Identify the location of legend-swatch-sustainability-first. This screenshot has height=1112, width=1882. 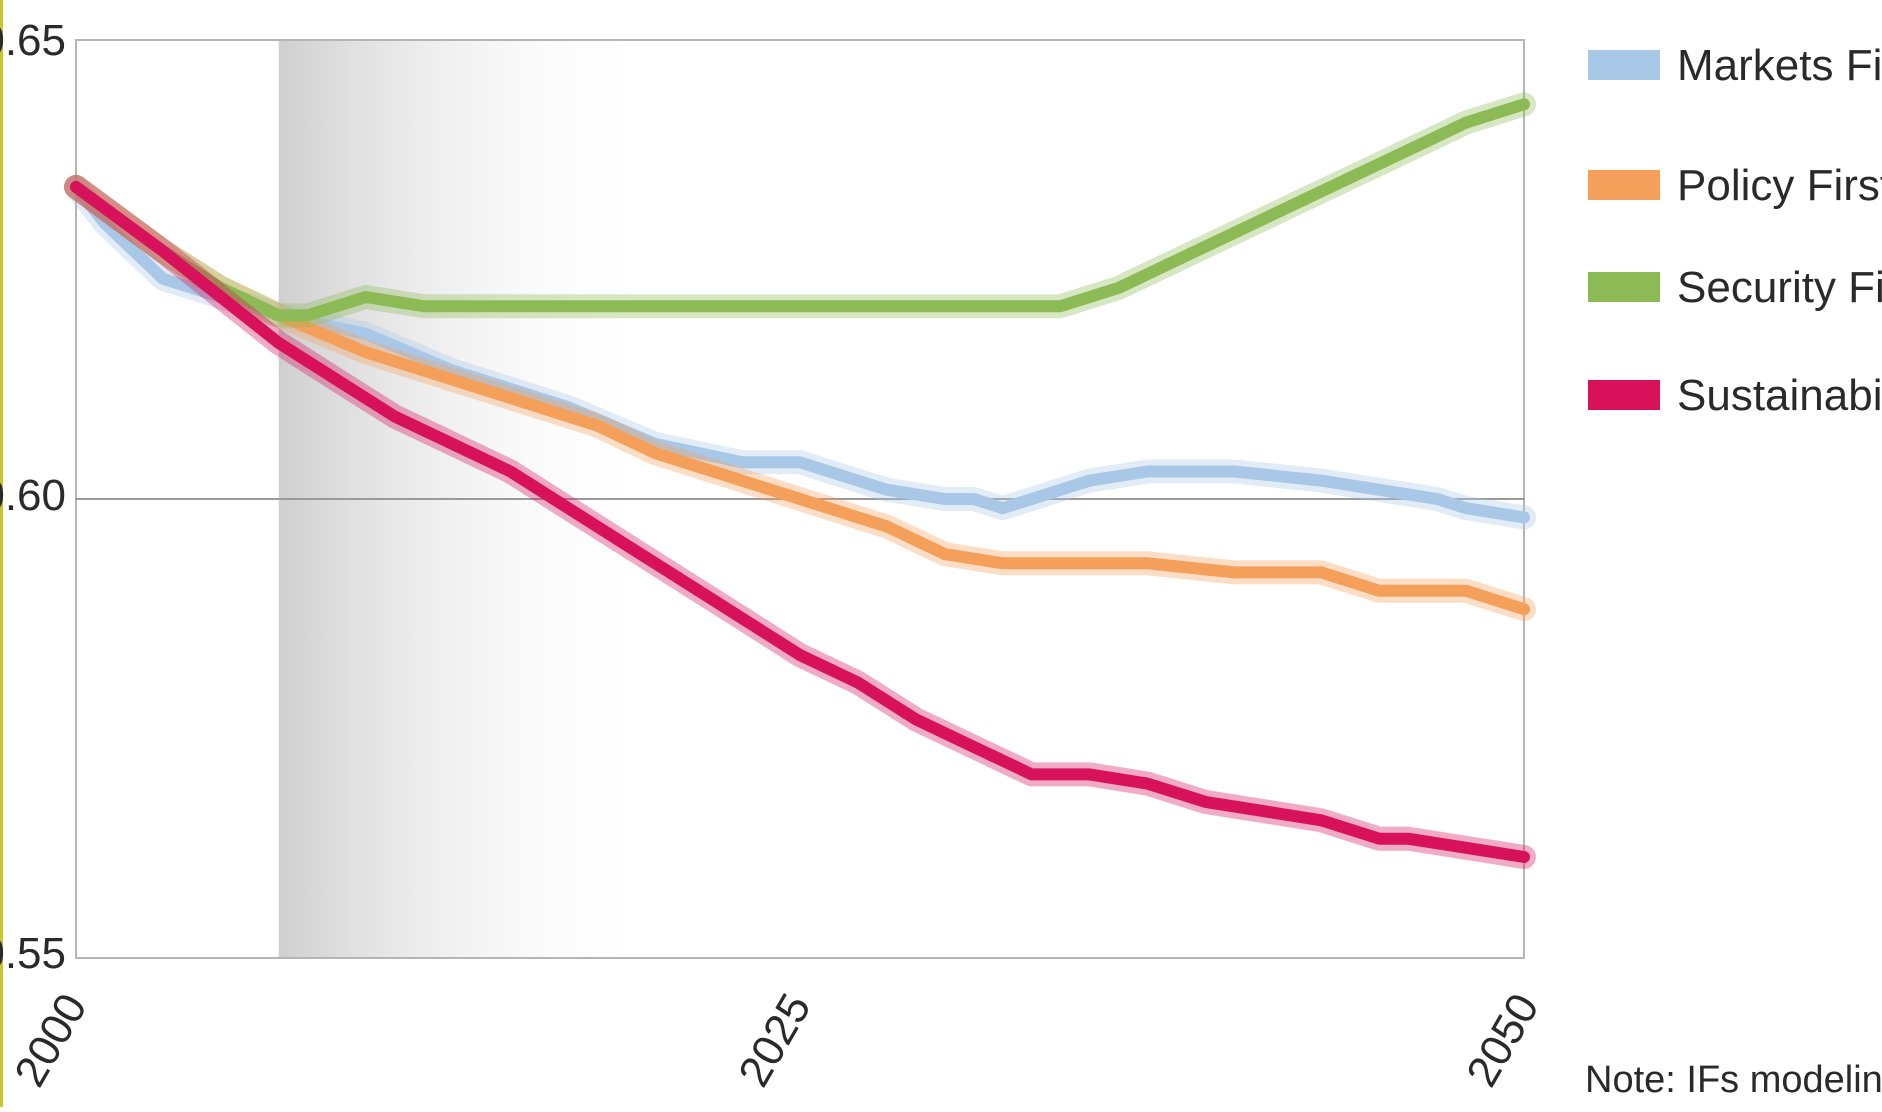
(1624, 395).